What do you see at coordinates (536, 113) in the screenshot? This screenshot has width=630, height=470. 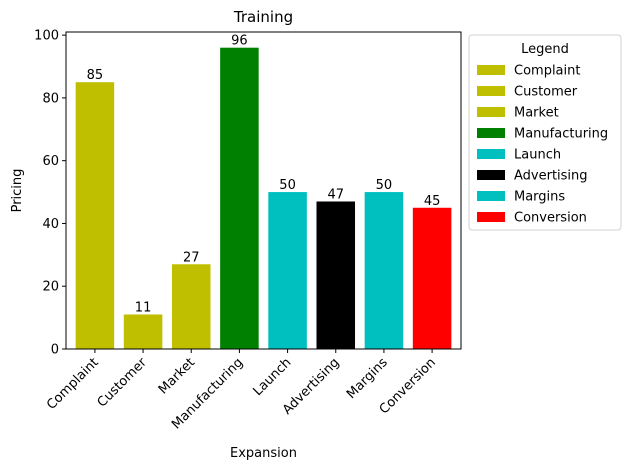 I see `legend-label: Market` at bounding box center [536, 113].